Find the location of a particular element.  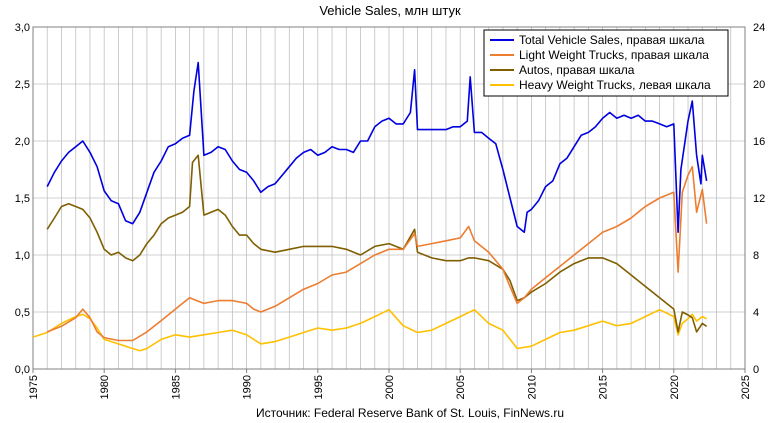

x-tick-label: 1975 is located at coordinates (34, 387).